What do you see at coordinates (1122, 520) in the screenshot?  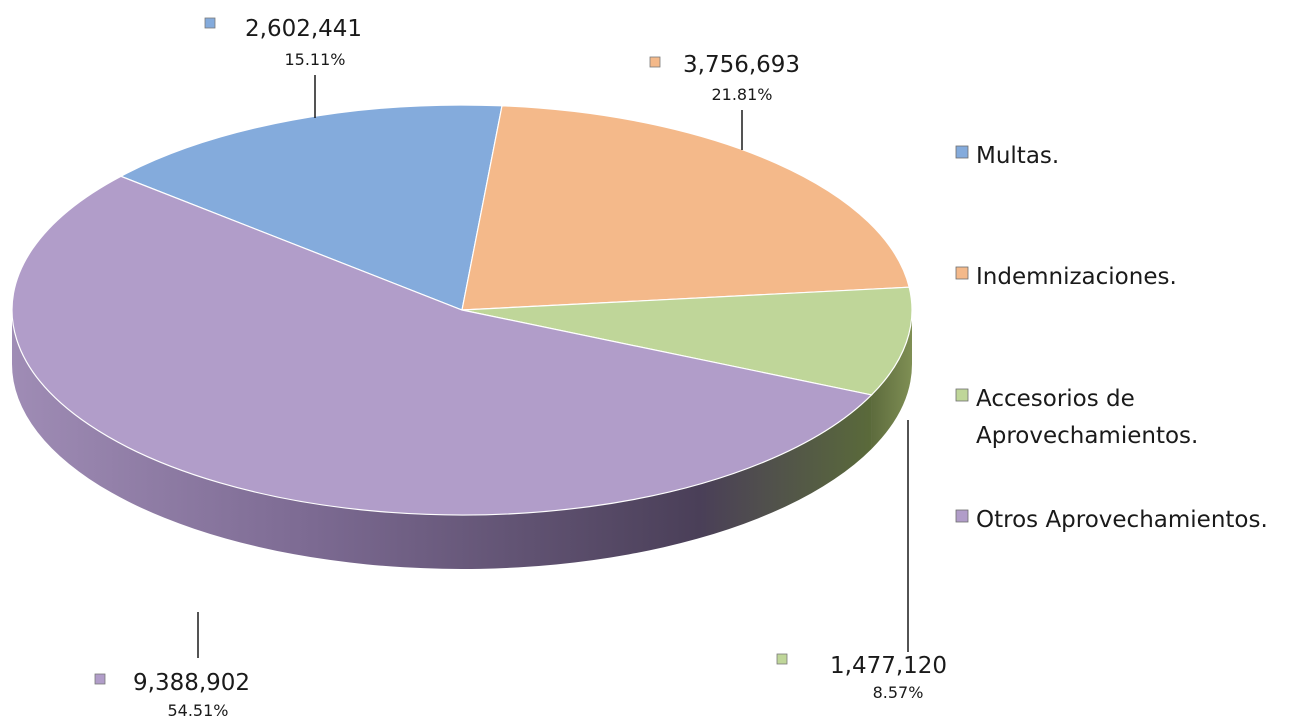 I see `legend-label-4: Otros Aprovechamientos.` at bounding box center [1122, 520].